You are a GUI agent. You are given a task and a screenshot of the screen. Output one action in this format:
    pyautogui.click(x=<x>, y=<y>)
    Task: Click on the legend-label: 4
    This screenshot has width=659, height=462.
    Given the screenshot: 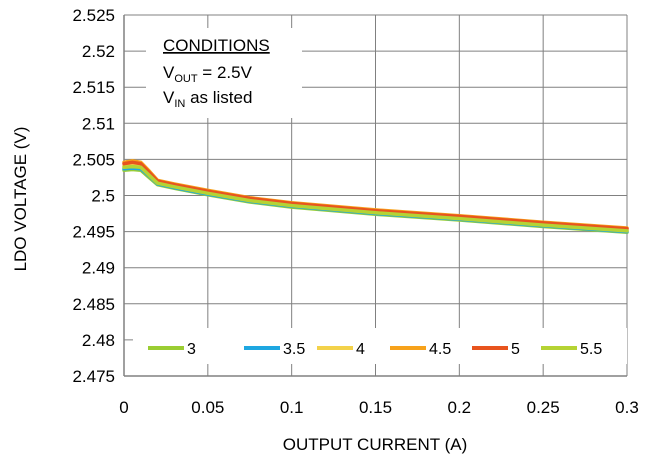 What is the action you would take?
    pyautogui.click(x=360, y=349)
    